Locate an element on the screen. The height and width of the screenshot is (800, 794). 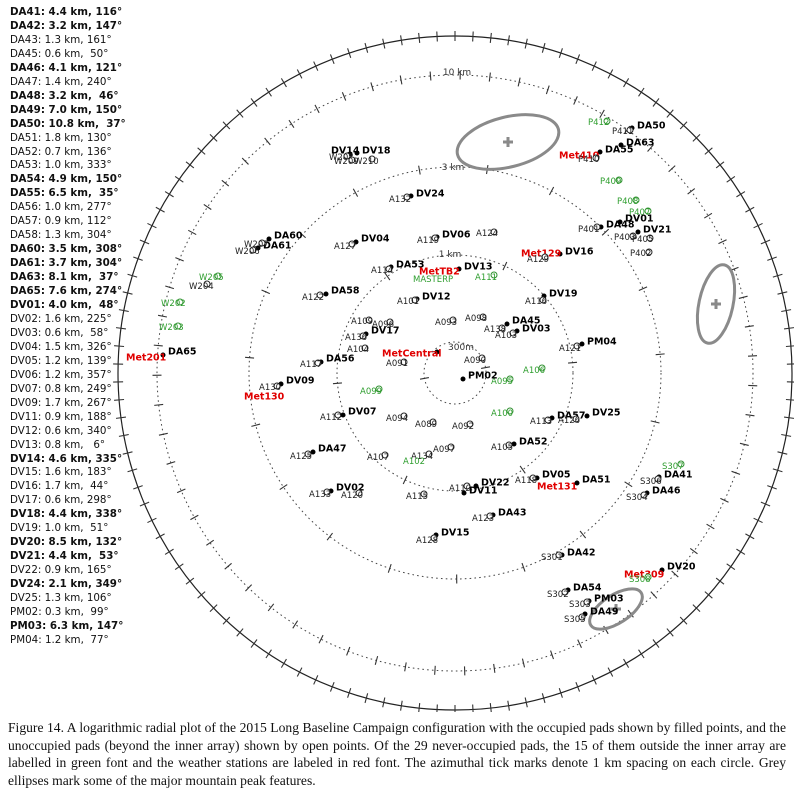
pad-label-A121: A121 is located at coordinates (570, 349).